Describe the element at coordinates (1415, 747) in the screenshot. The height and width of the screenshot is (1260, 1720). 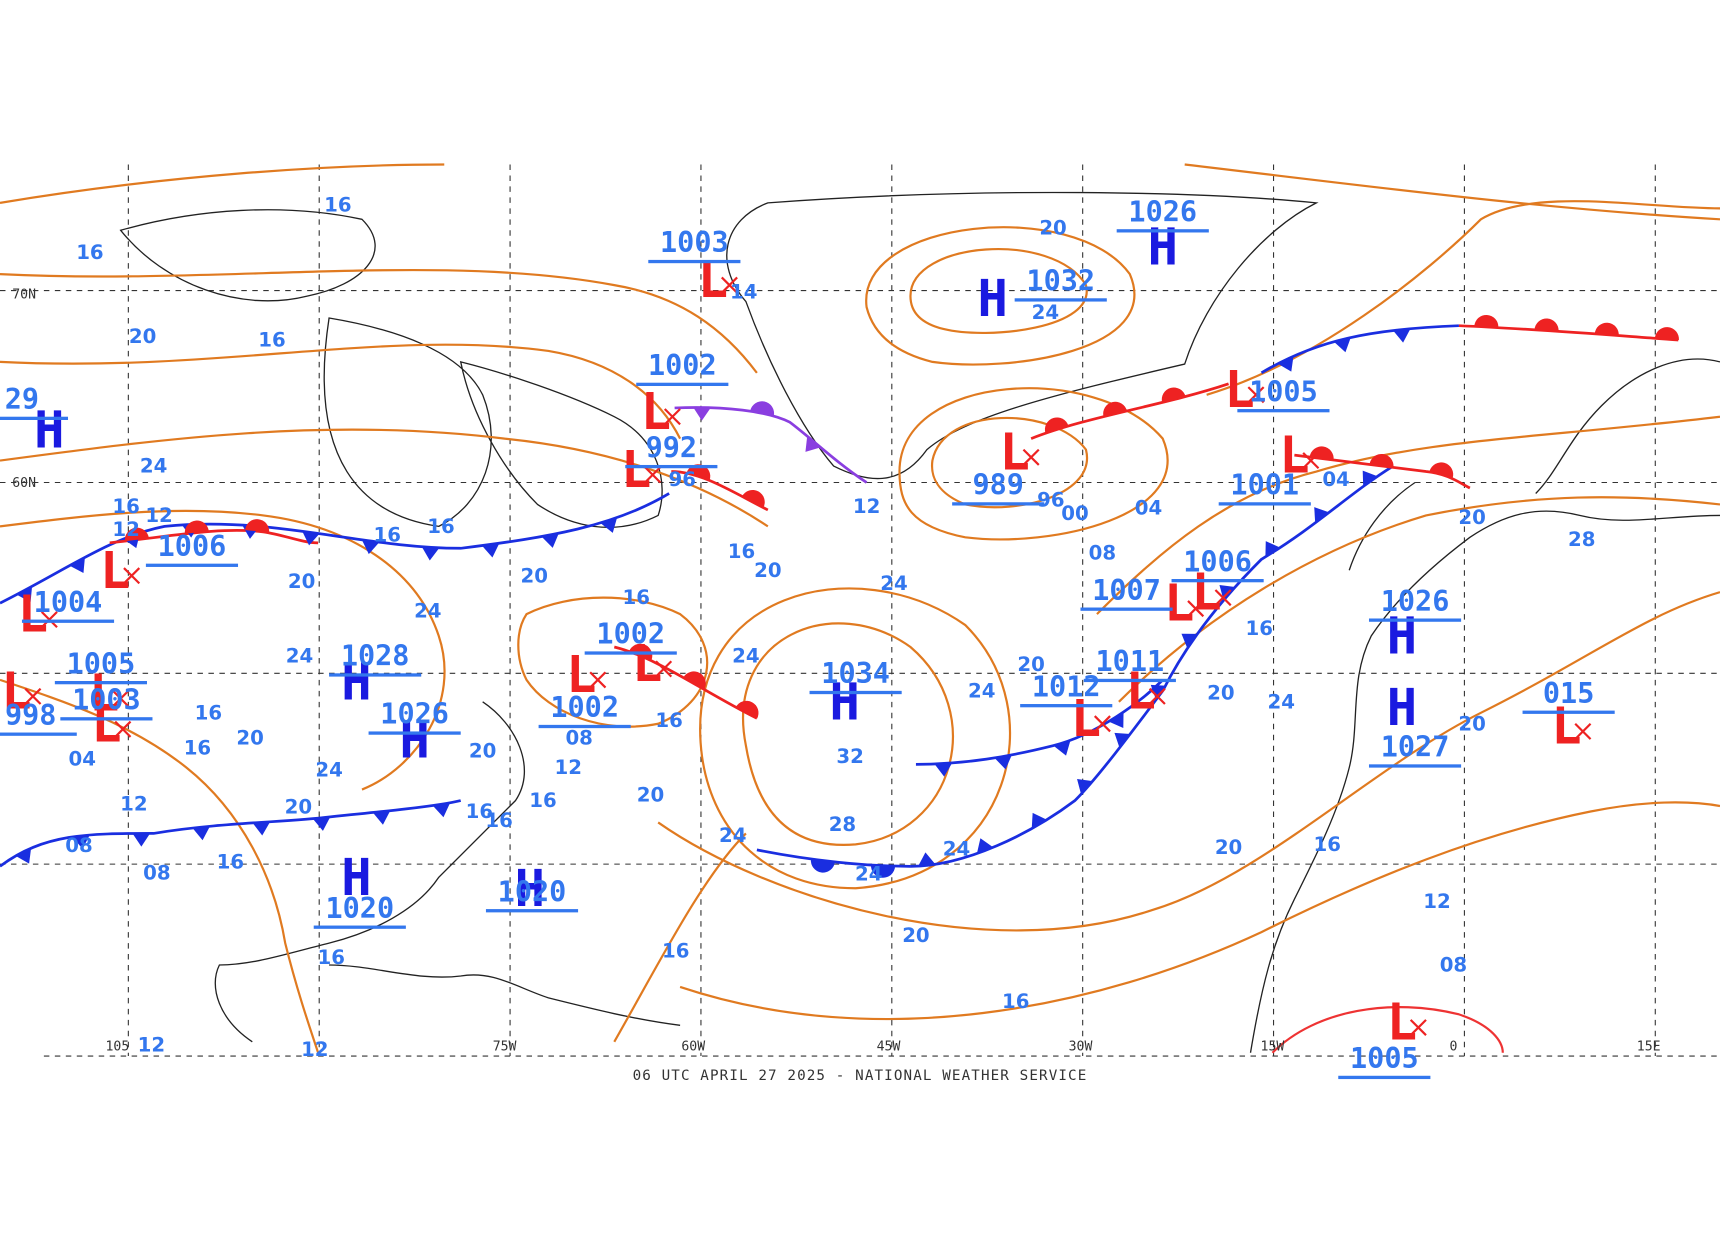
I see `central-pressure: 1027` at that location.